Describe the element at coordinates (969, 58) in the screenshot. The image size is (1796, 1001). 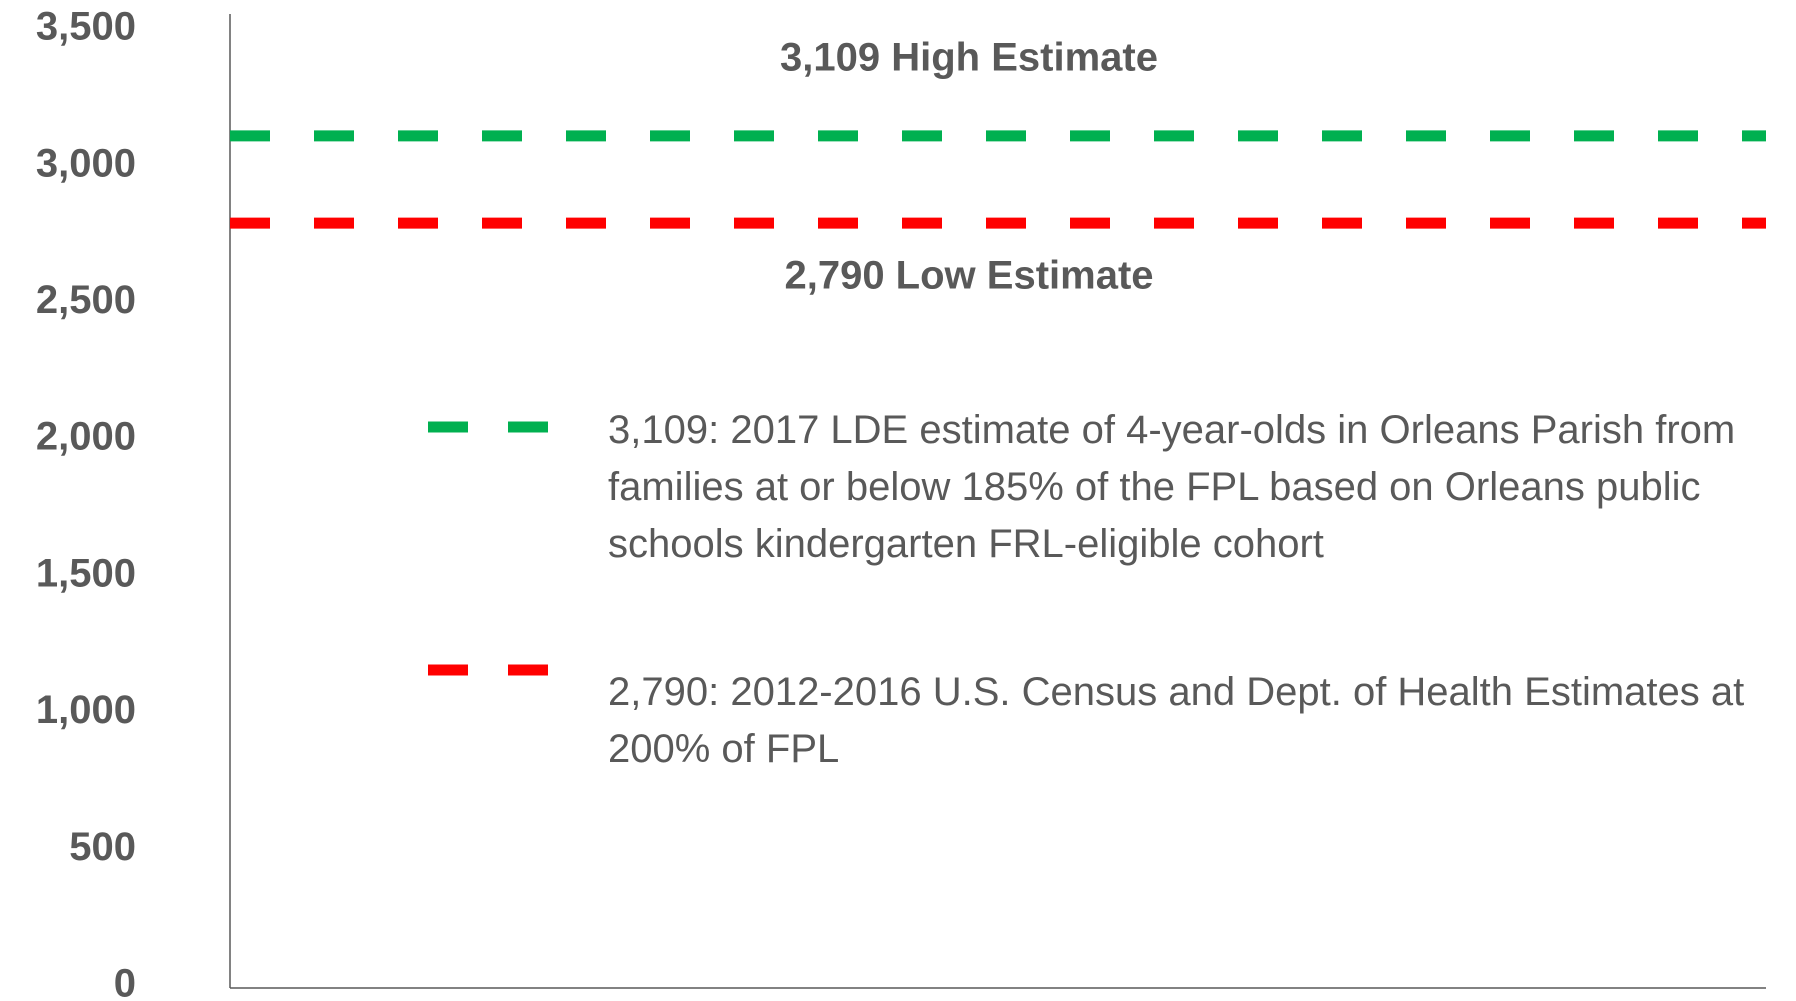
I see `annotation: 3,109 High Estimate` at that location.